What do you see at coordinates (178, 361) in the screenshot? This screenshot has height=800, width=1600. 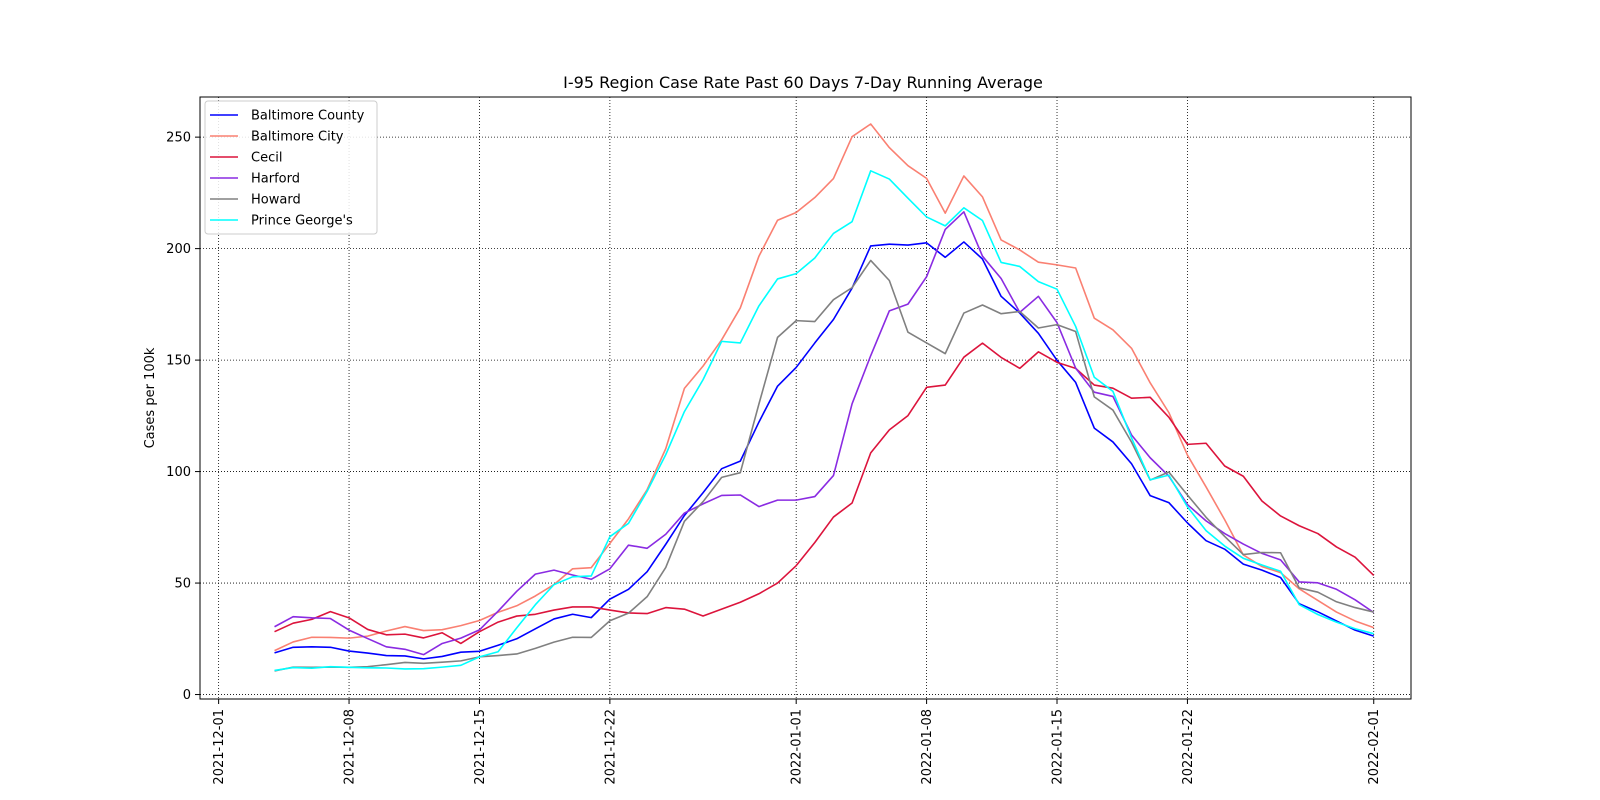 I see `y-tick-label: 150` at bounding box center [178, 361].